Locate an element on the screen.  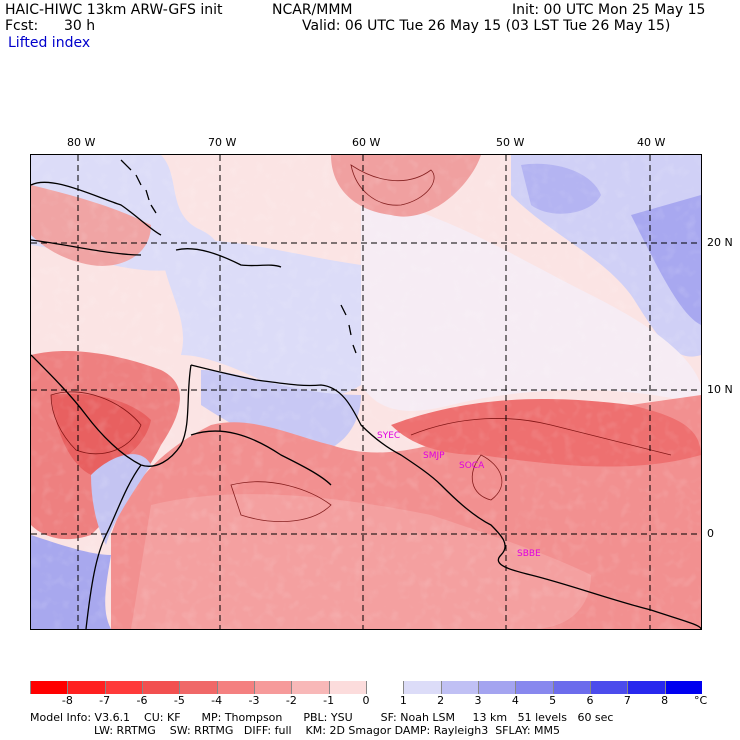
colorbar-unit: °C is located at coordinates (701, 700).